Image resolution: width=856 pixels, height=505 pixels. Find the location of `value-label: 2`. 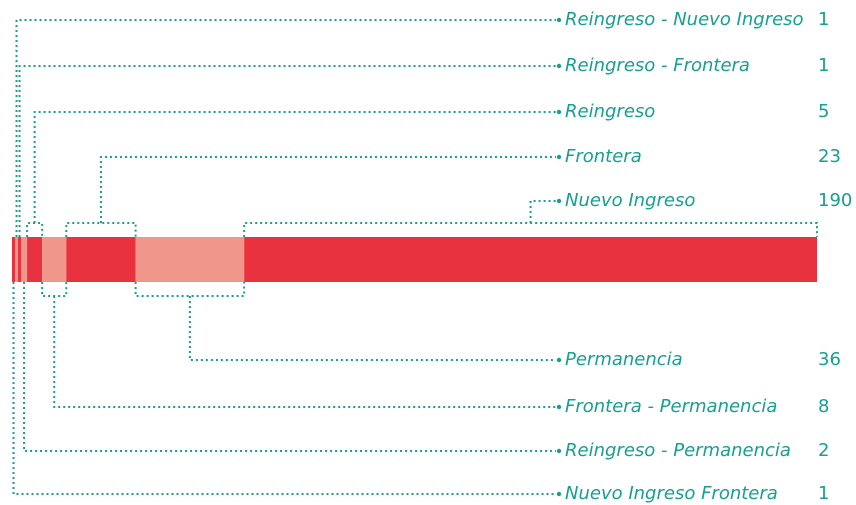

value-label: 2 is located at coordinates (823, 450).